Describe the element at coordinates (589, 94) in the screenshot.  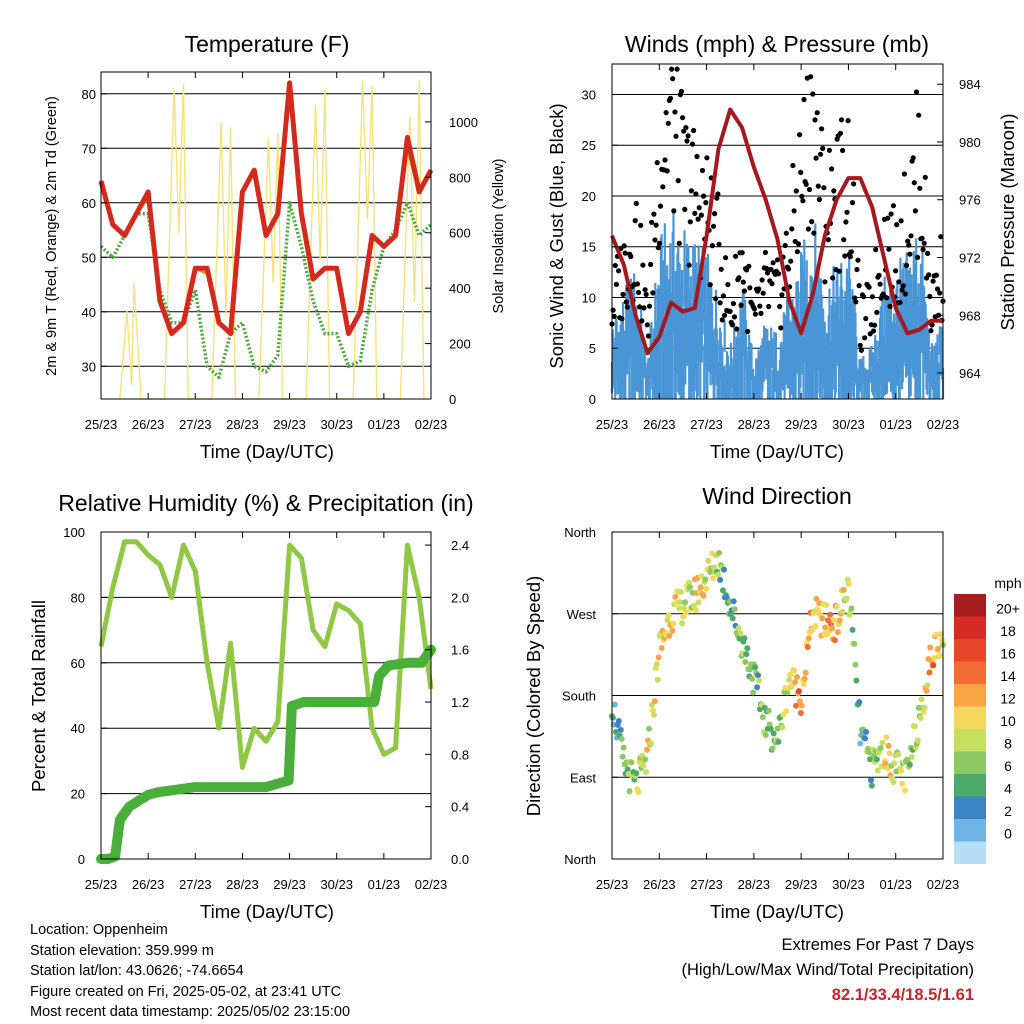
I see `wind-ytick-label: 30` at that location.